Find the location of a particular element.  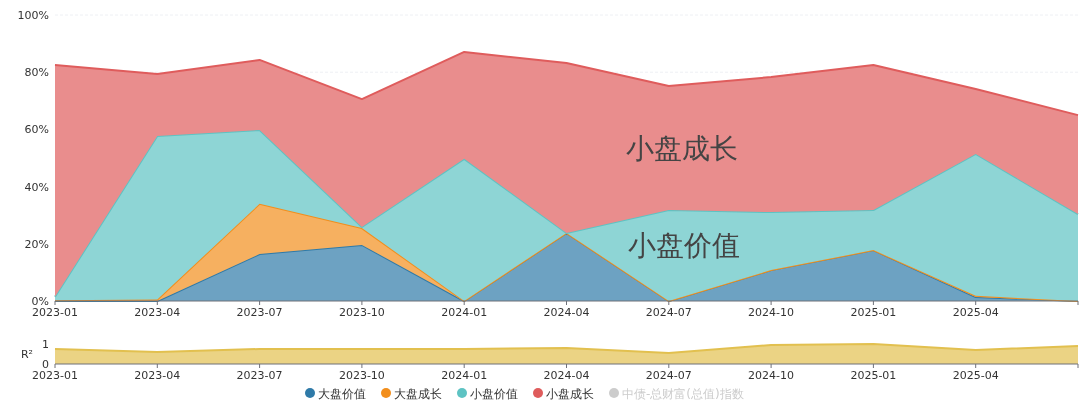

annotation: 小盘成长 is located at coordinates (682, 148).